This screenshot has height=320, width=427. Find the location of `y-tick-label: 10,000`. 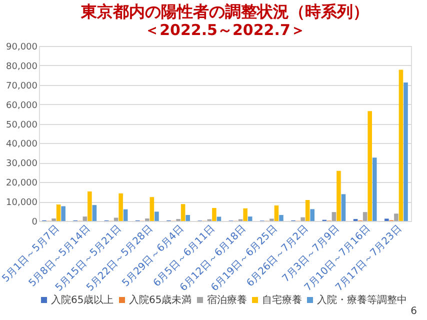

y-tick-label: 10,000 is located at coordinates (22, 203).